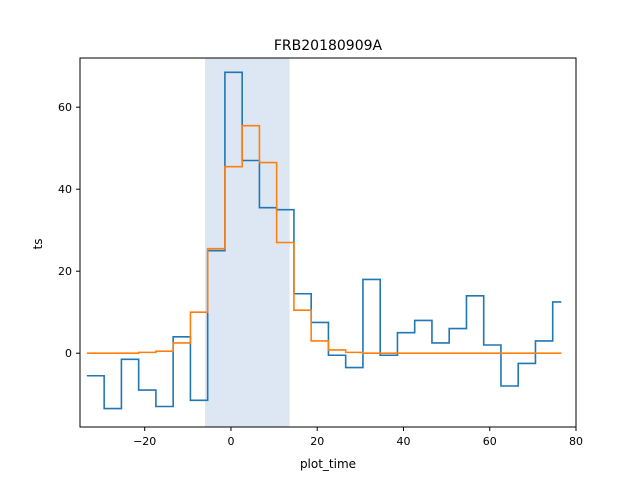 The width and height of the screenshot is (640, 480). I want to click on y-axis-label: ts, so click(38, 244).